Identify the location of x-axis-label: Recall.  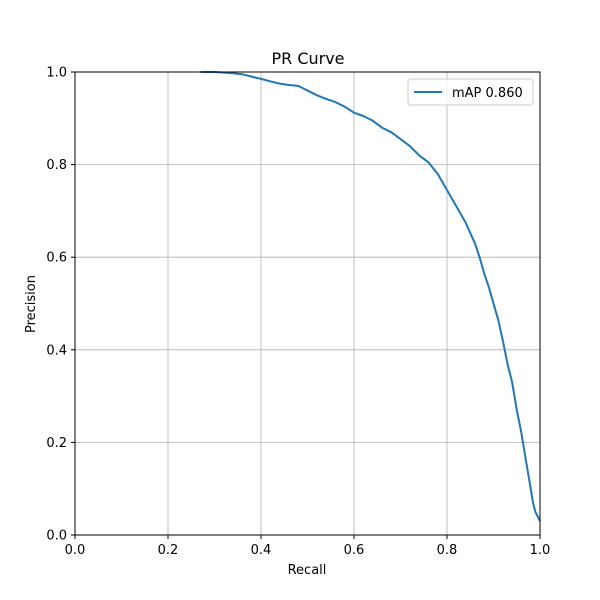
(307, 570).